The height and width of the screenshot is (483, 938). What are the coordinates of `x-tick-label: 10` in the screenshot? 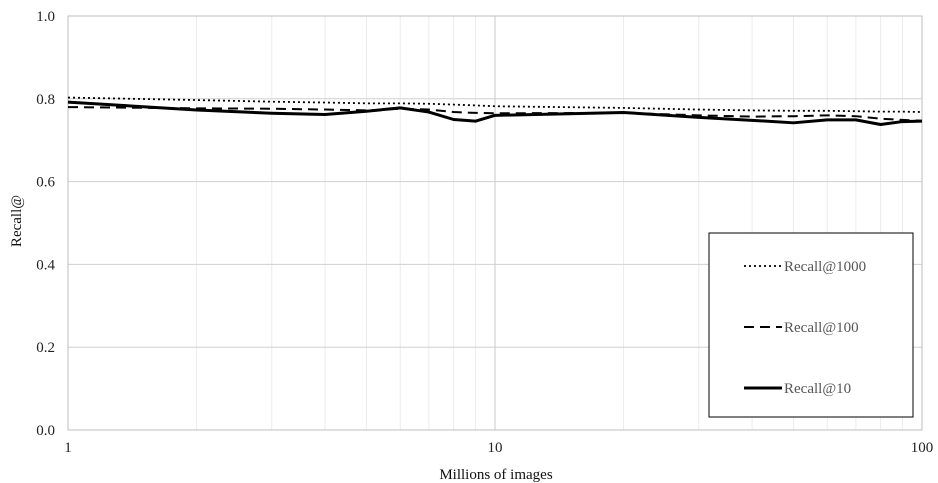 It's located at (495, 448).